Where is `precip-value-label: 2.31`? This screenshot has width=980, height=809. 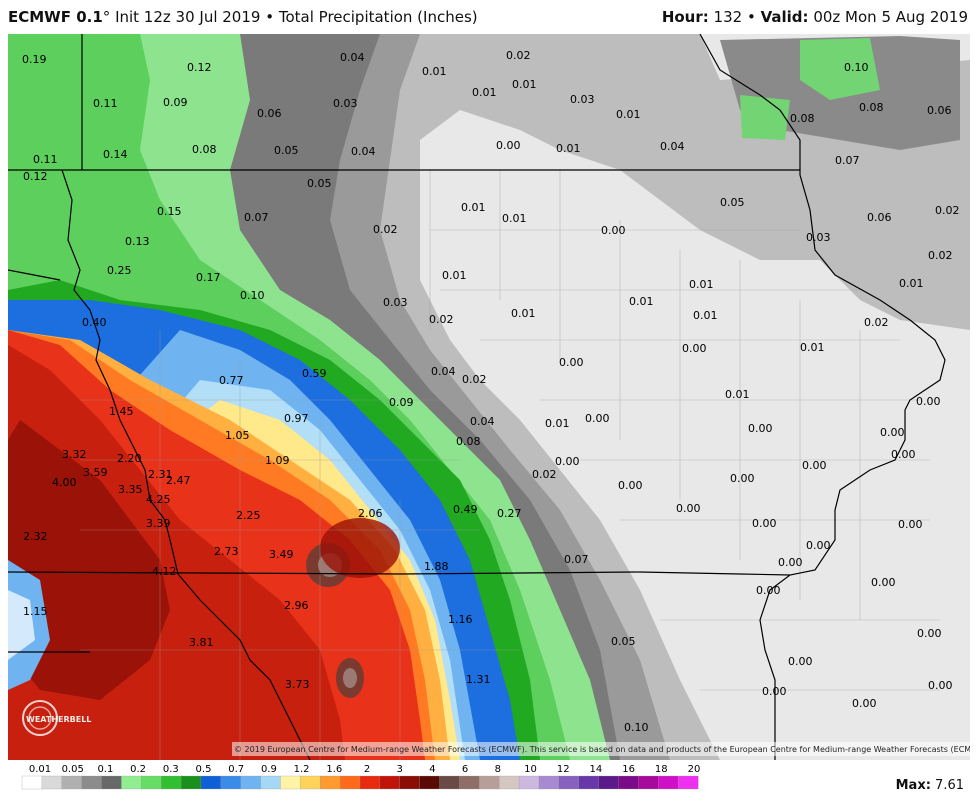 precip-value-label: 2.31 is located at coordinates (160, 474).